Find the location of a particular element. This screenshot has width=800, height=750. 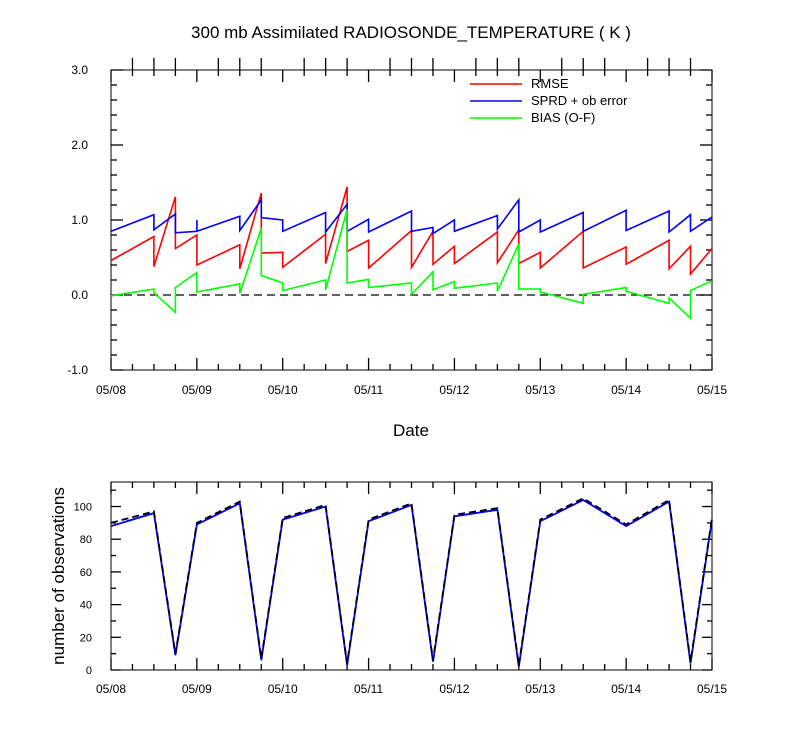

top-chart-series is located at coordinates (411, 253).